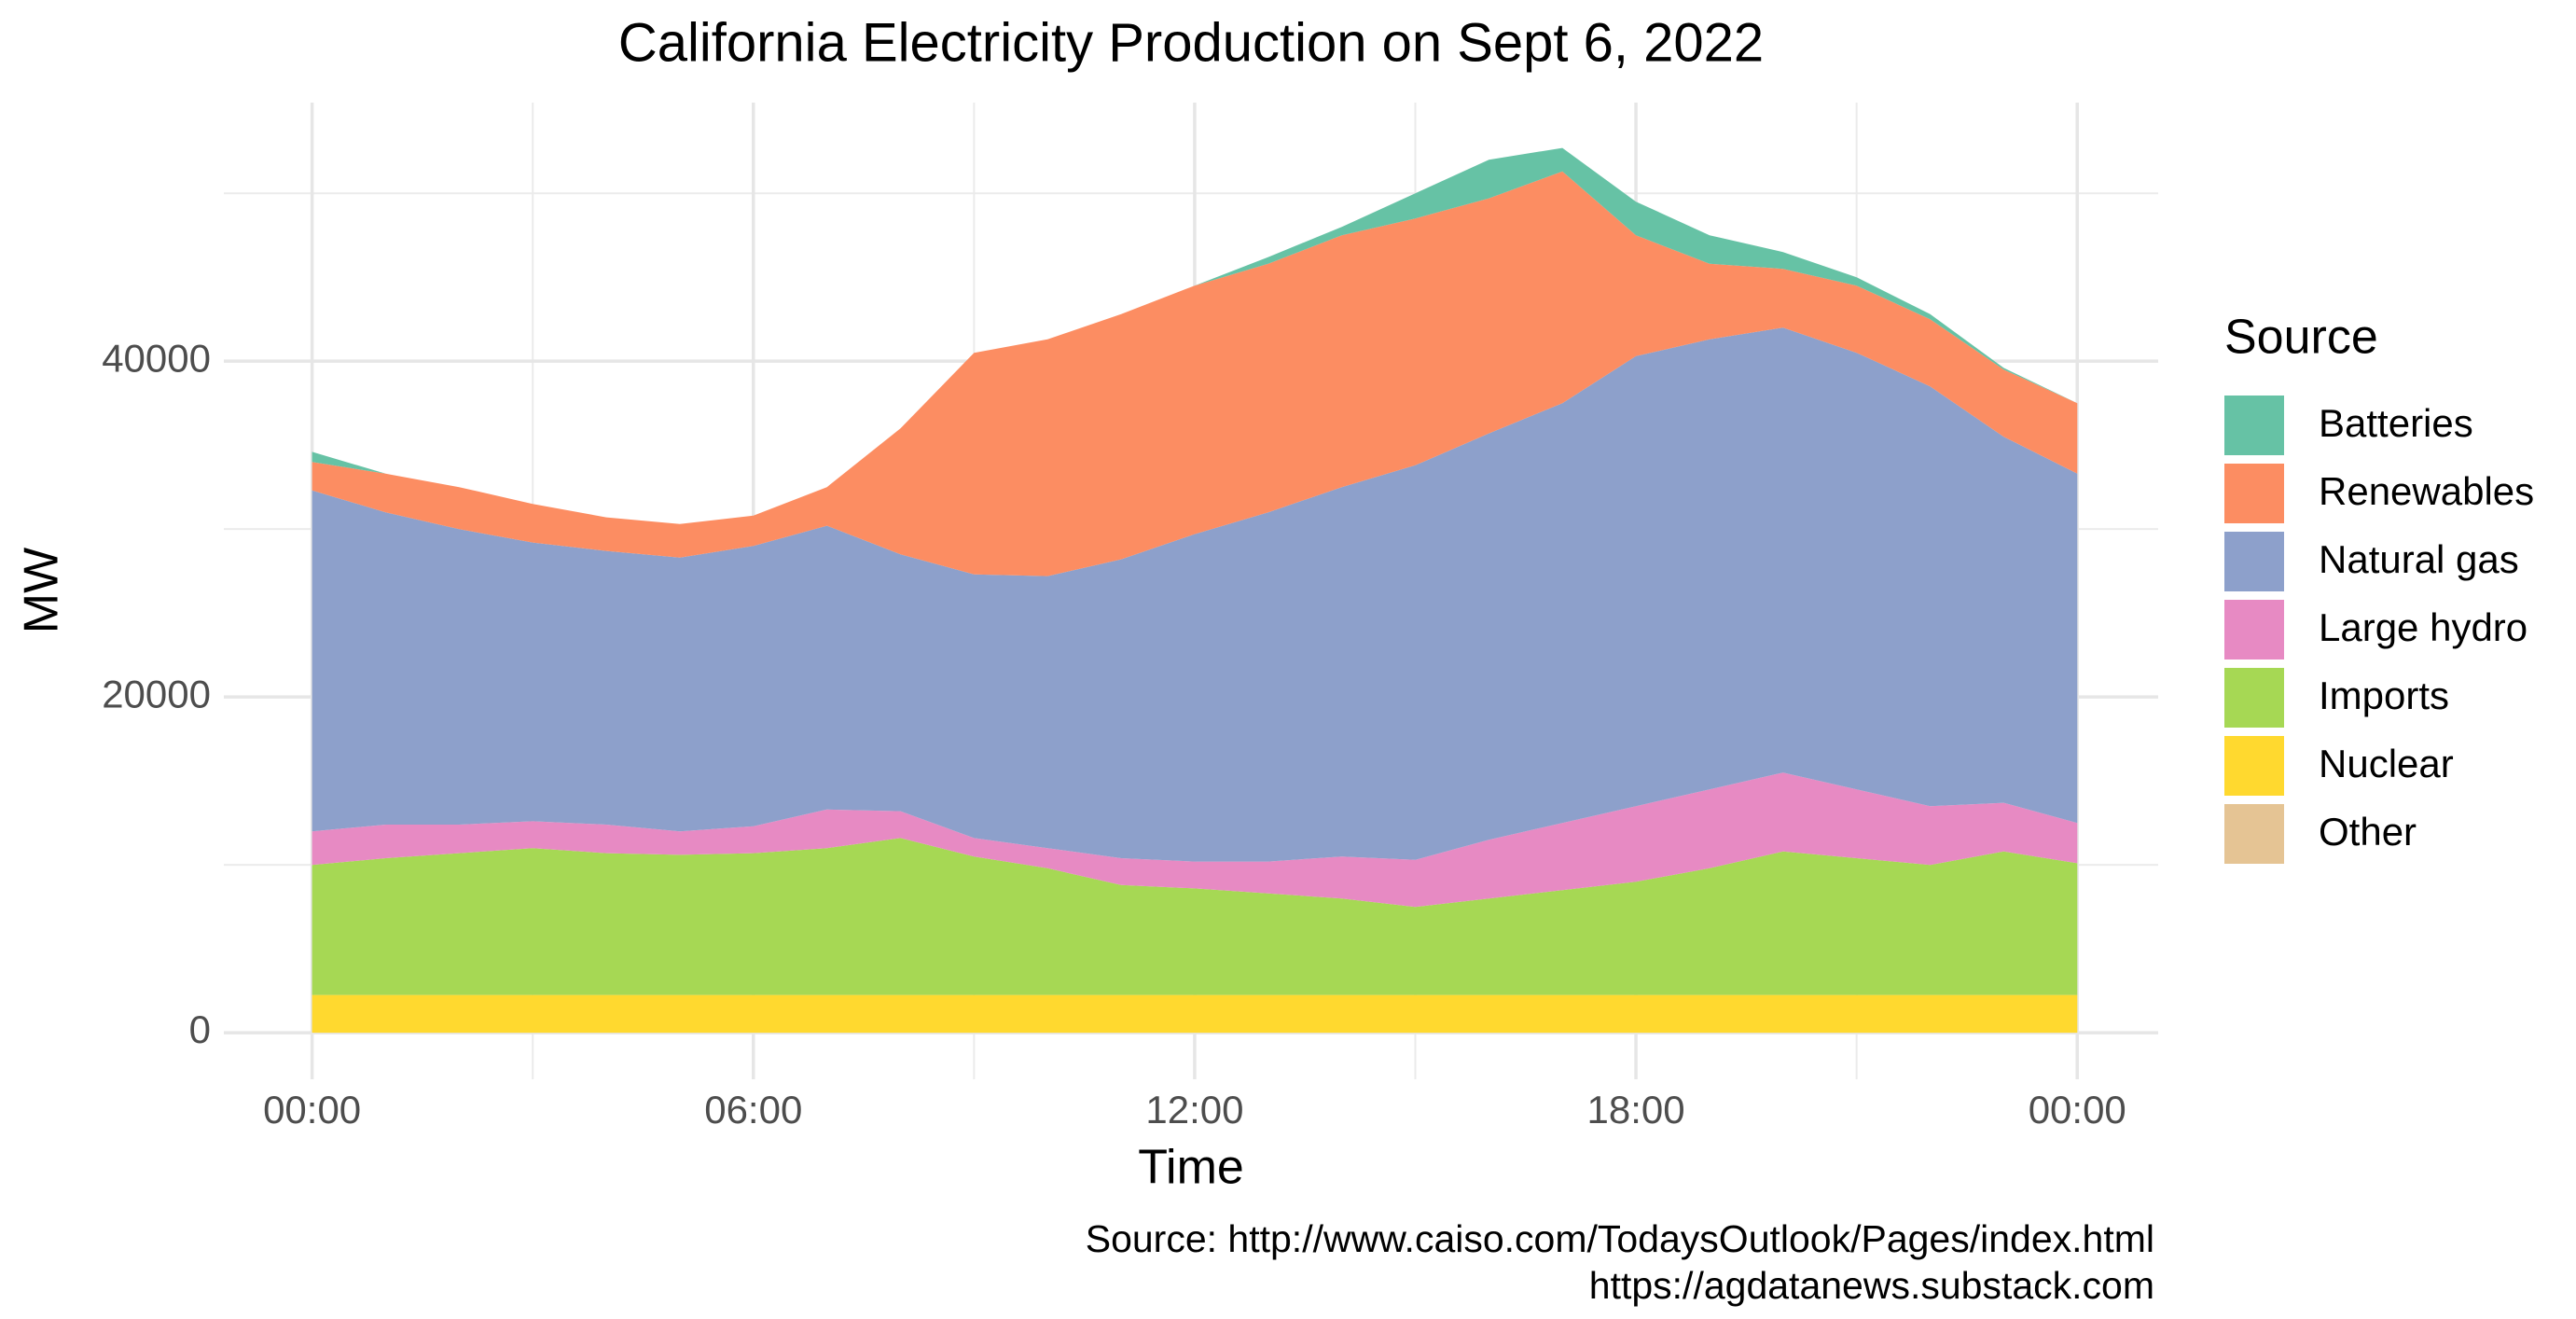 The width and height of the screenshot is (2576, 1319). I want to click on y-axis-title: MW, so click(42, 591).